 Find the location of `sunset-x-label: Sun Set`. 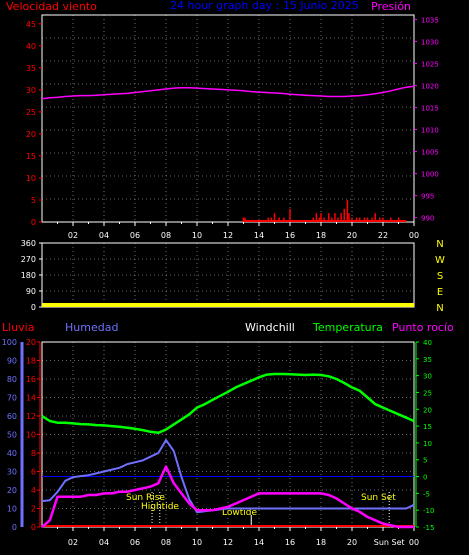

sunset-x-label: Sun Set is located at coordinates (389, 542).